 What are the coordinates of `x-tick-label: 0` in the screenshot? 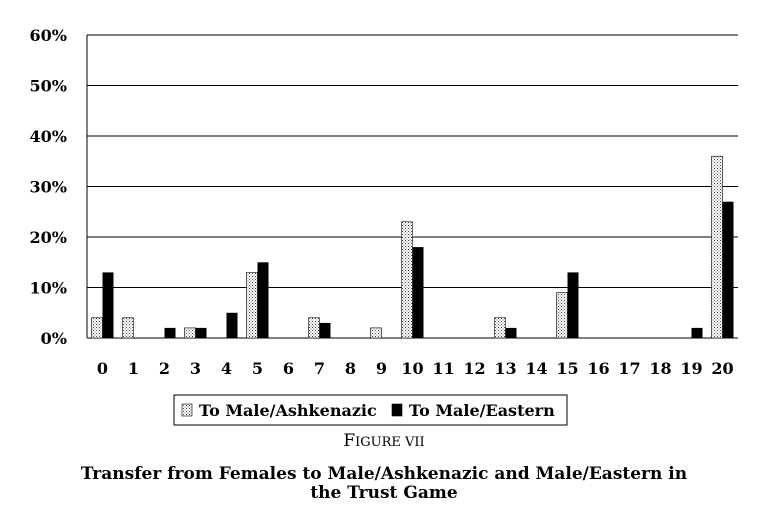 It's located at (102, 368).